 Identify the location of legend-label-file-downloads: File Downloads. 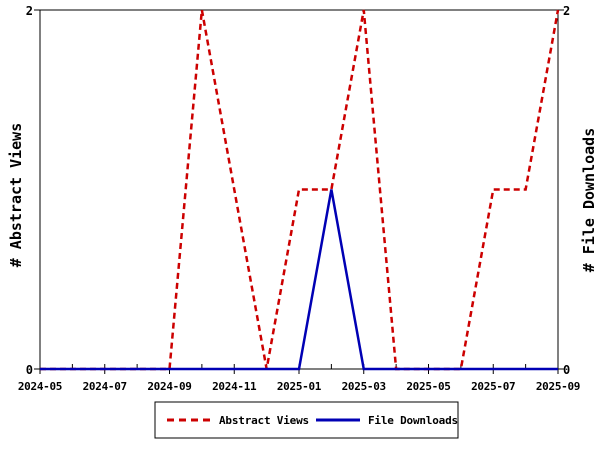
(413, 420).